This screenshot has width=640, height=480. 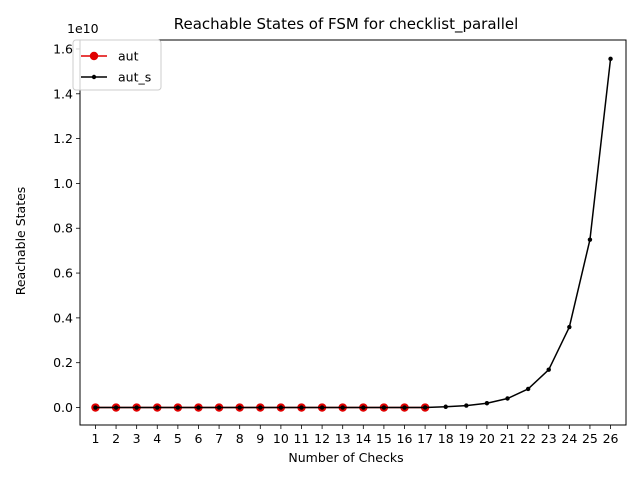 What do you see at coordinates (302, 438) in the screenshot?
I see `x-tick-label: 11` at bounding box center [302, 438].